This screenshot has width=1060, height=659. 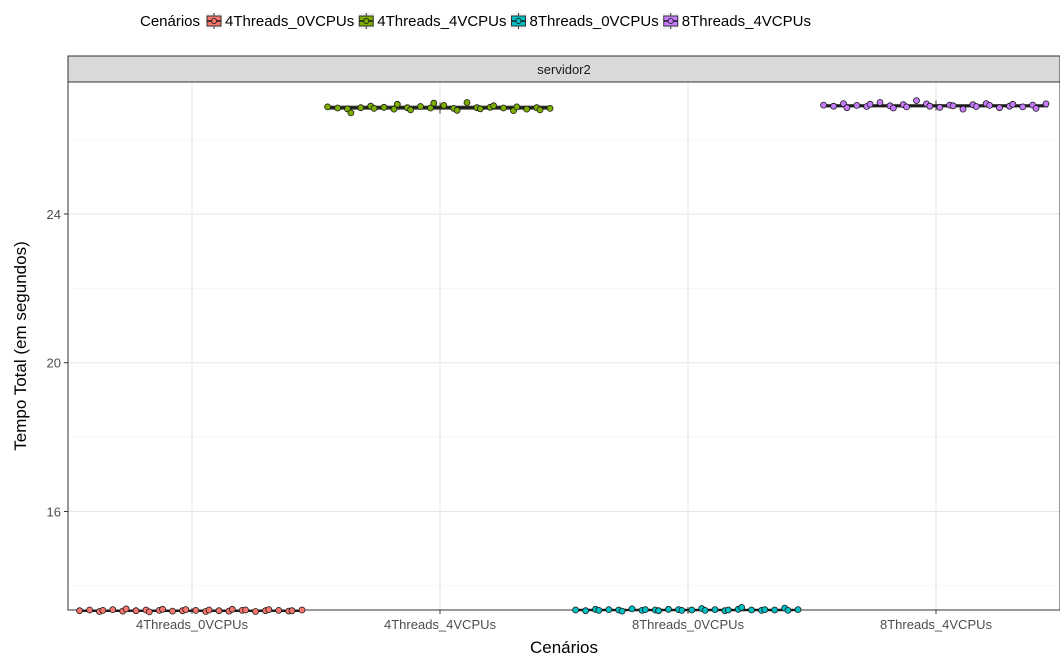 What do you see at coordinates (170, 21) in the screenshot?
I see `legend-title: Cenários` at bounding box center [170, 21].